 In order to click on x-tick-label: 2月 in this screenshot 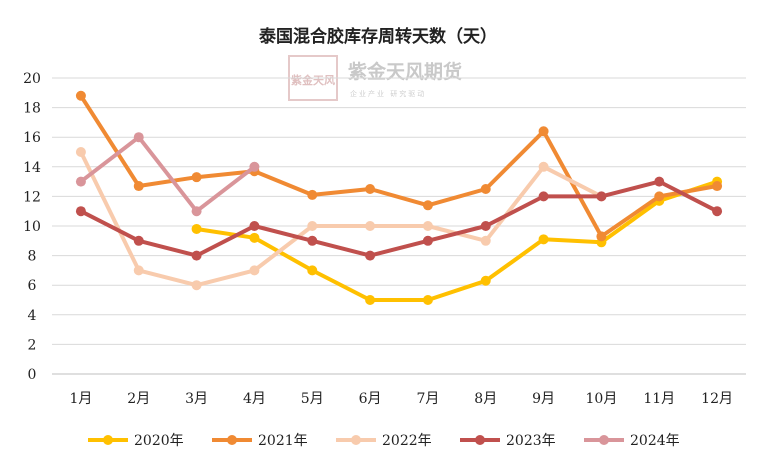, I will do `click(138, 399)`.